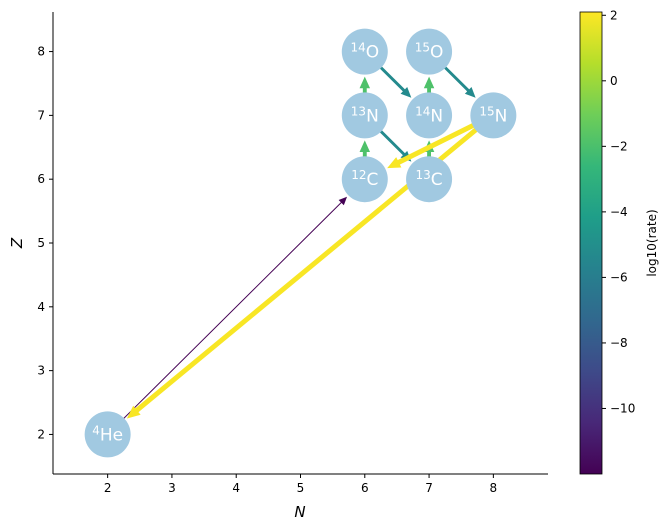 The height and width of the screenshot is (531, 670). I want to click on rate-arrow-o15-n15, so click(459, 81).